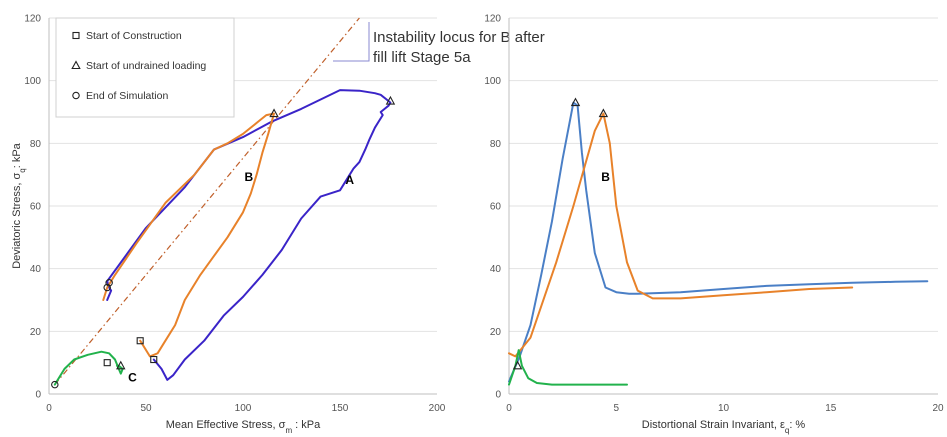  What do you see at coordinates (76, 95) in the screenshot?
I see `legend-circle-marker` at bounding box center [76, 95].